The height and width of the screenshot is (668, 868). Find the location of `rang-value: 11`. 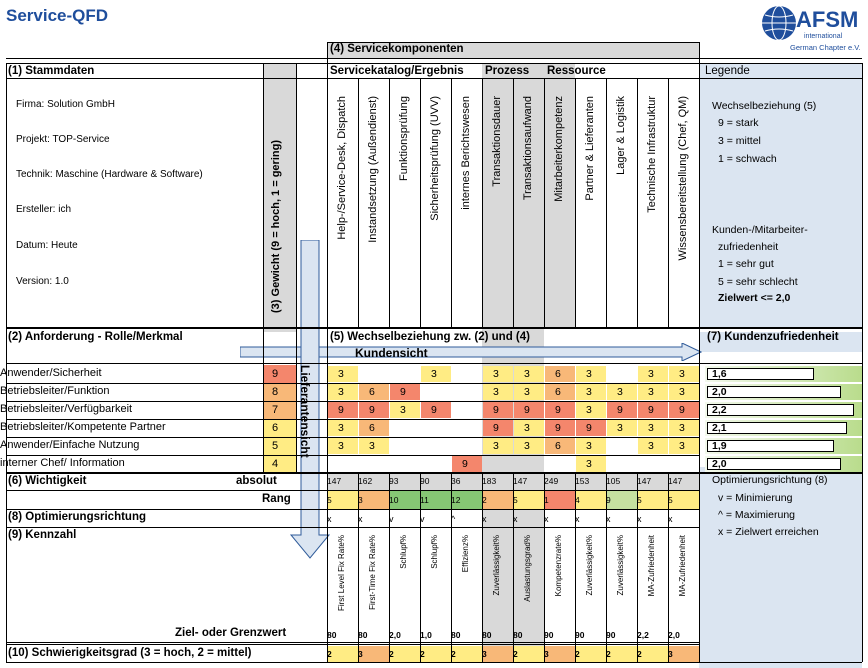

rang-value: 11 is located at coordinates (424, 500).